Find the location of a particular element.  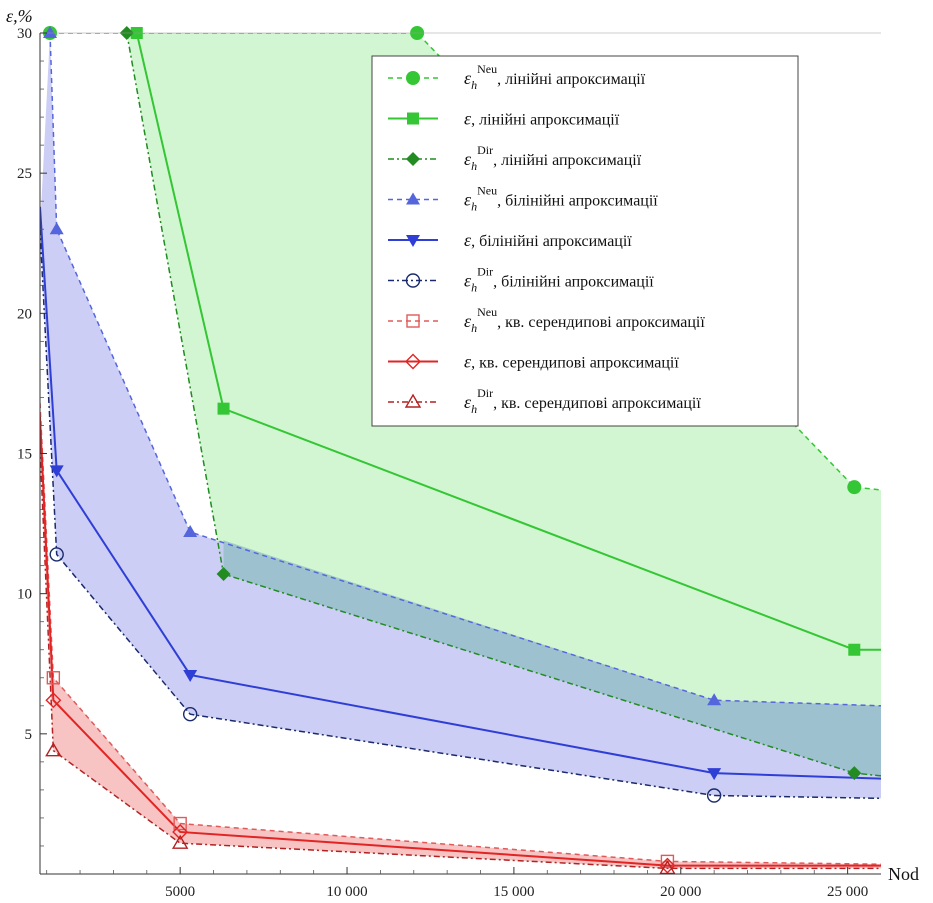

y-tick-label: 10 is located at coordinates (24, 595).